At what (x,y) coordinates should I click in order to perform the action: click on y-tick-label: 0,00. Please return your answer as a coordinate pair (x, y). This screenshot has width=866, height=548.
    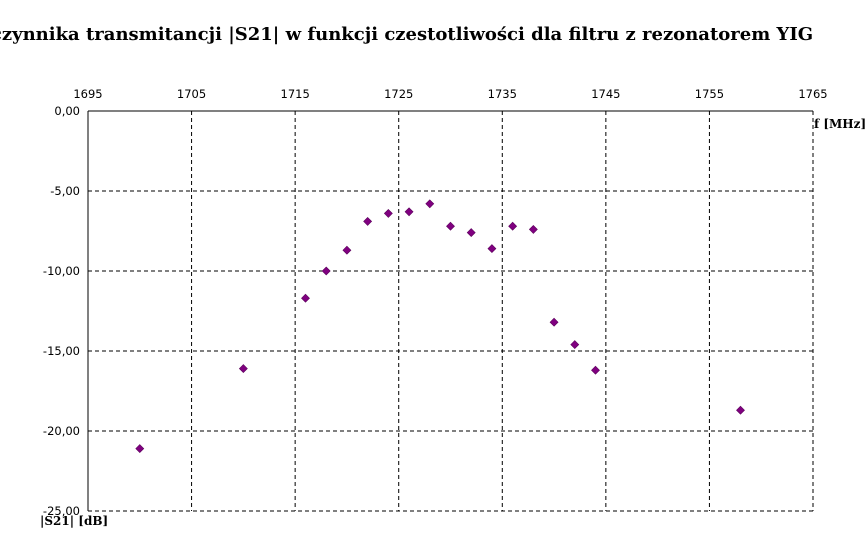
    Looking at the image, I should click on (67, 111).